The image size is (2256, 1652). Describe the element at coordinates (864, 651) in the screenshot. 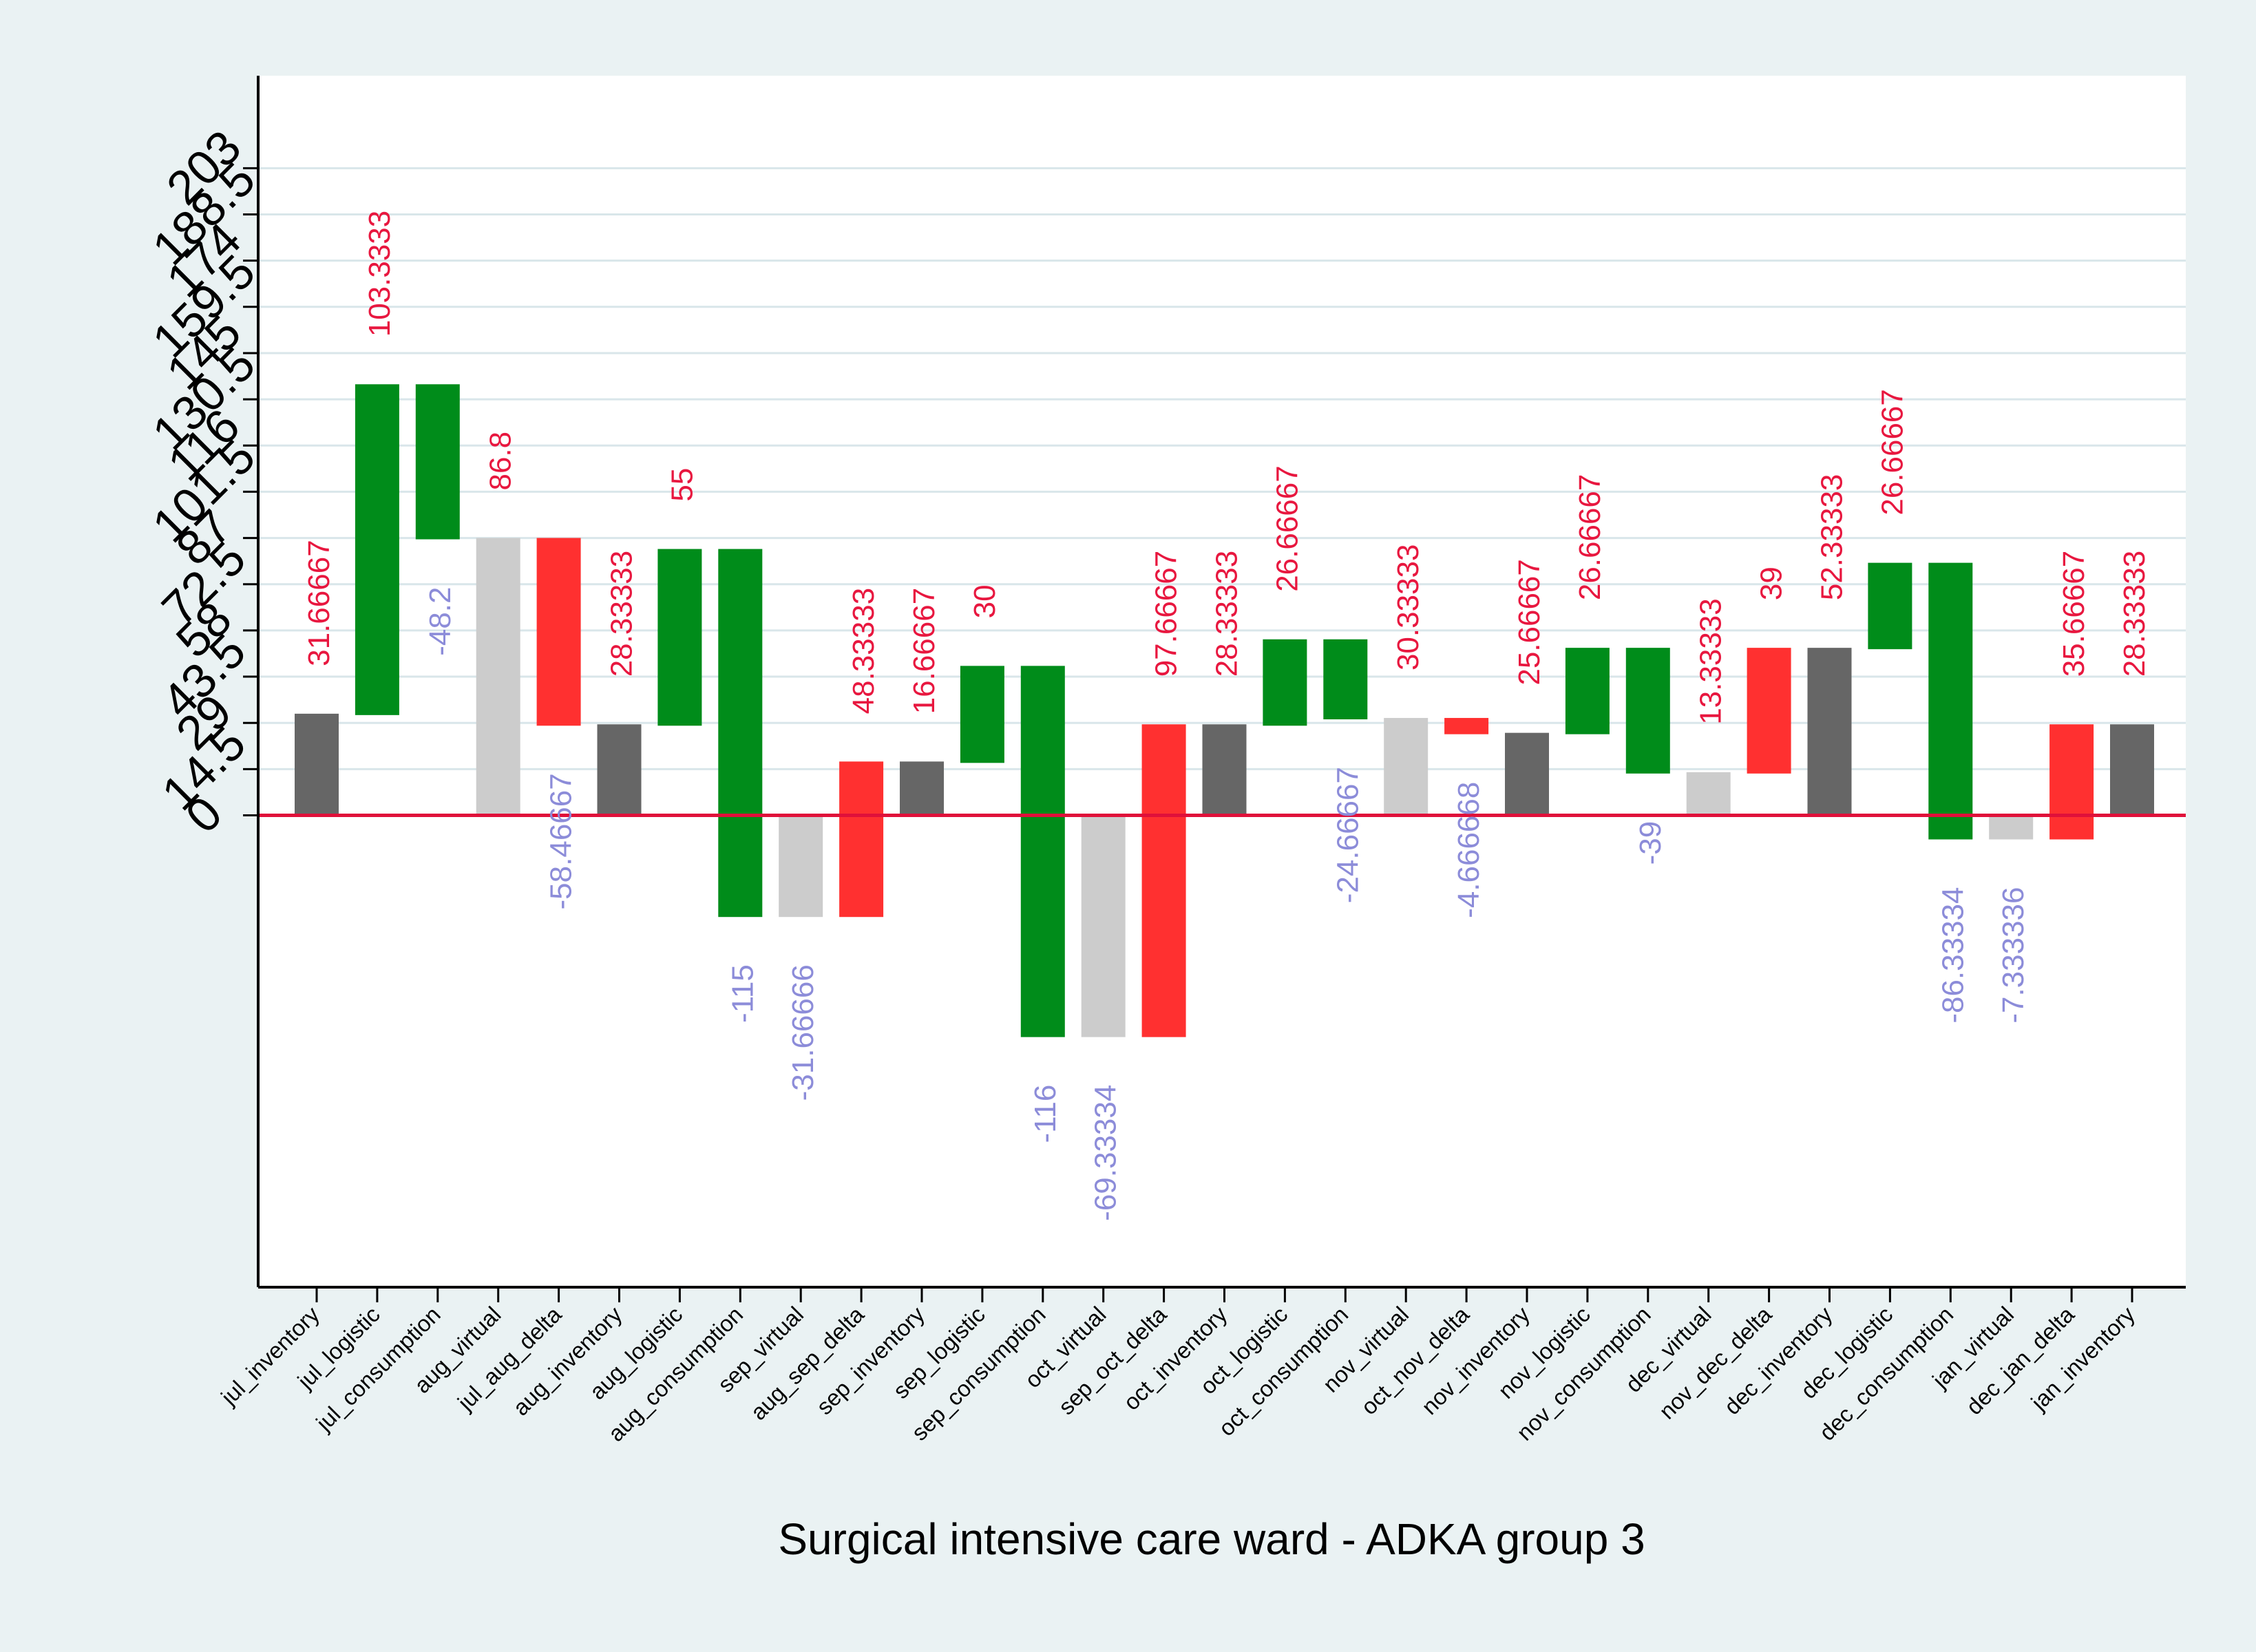

I see `data-label-aug-sep-delta: 48.33333` at that location.